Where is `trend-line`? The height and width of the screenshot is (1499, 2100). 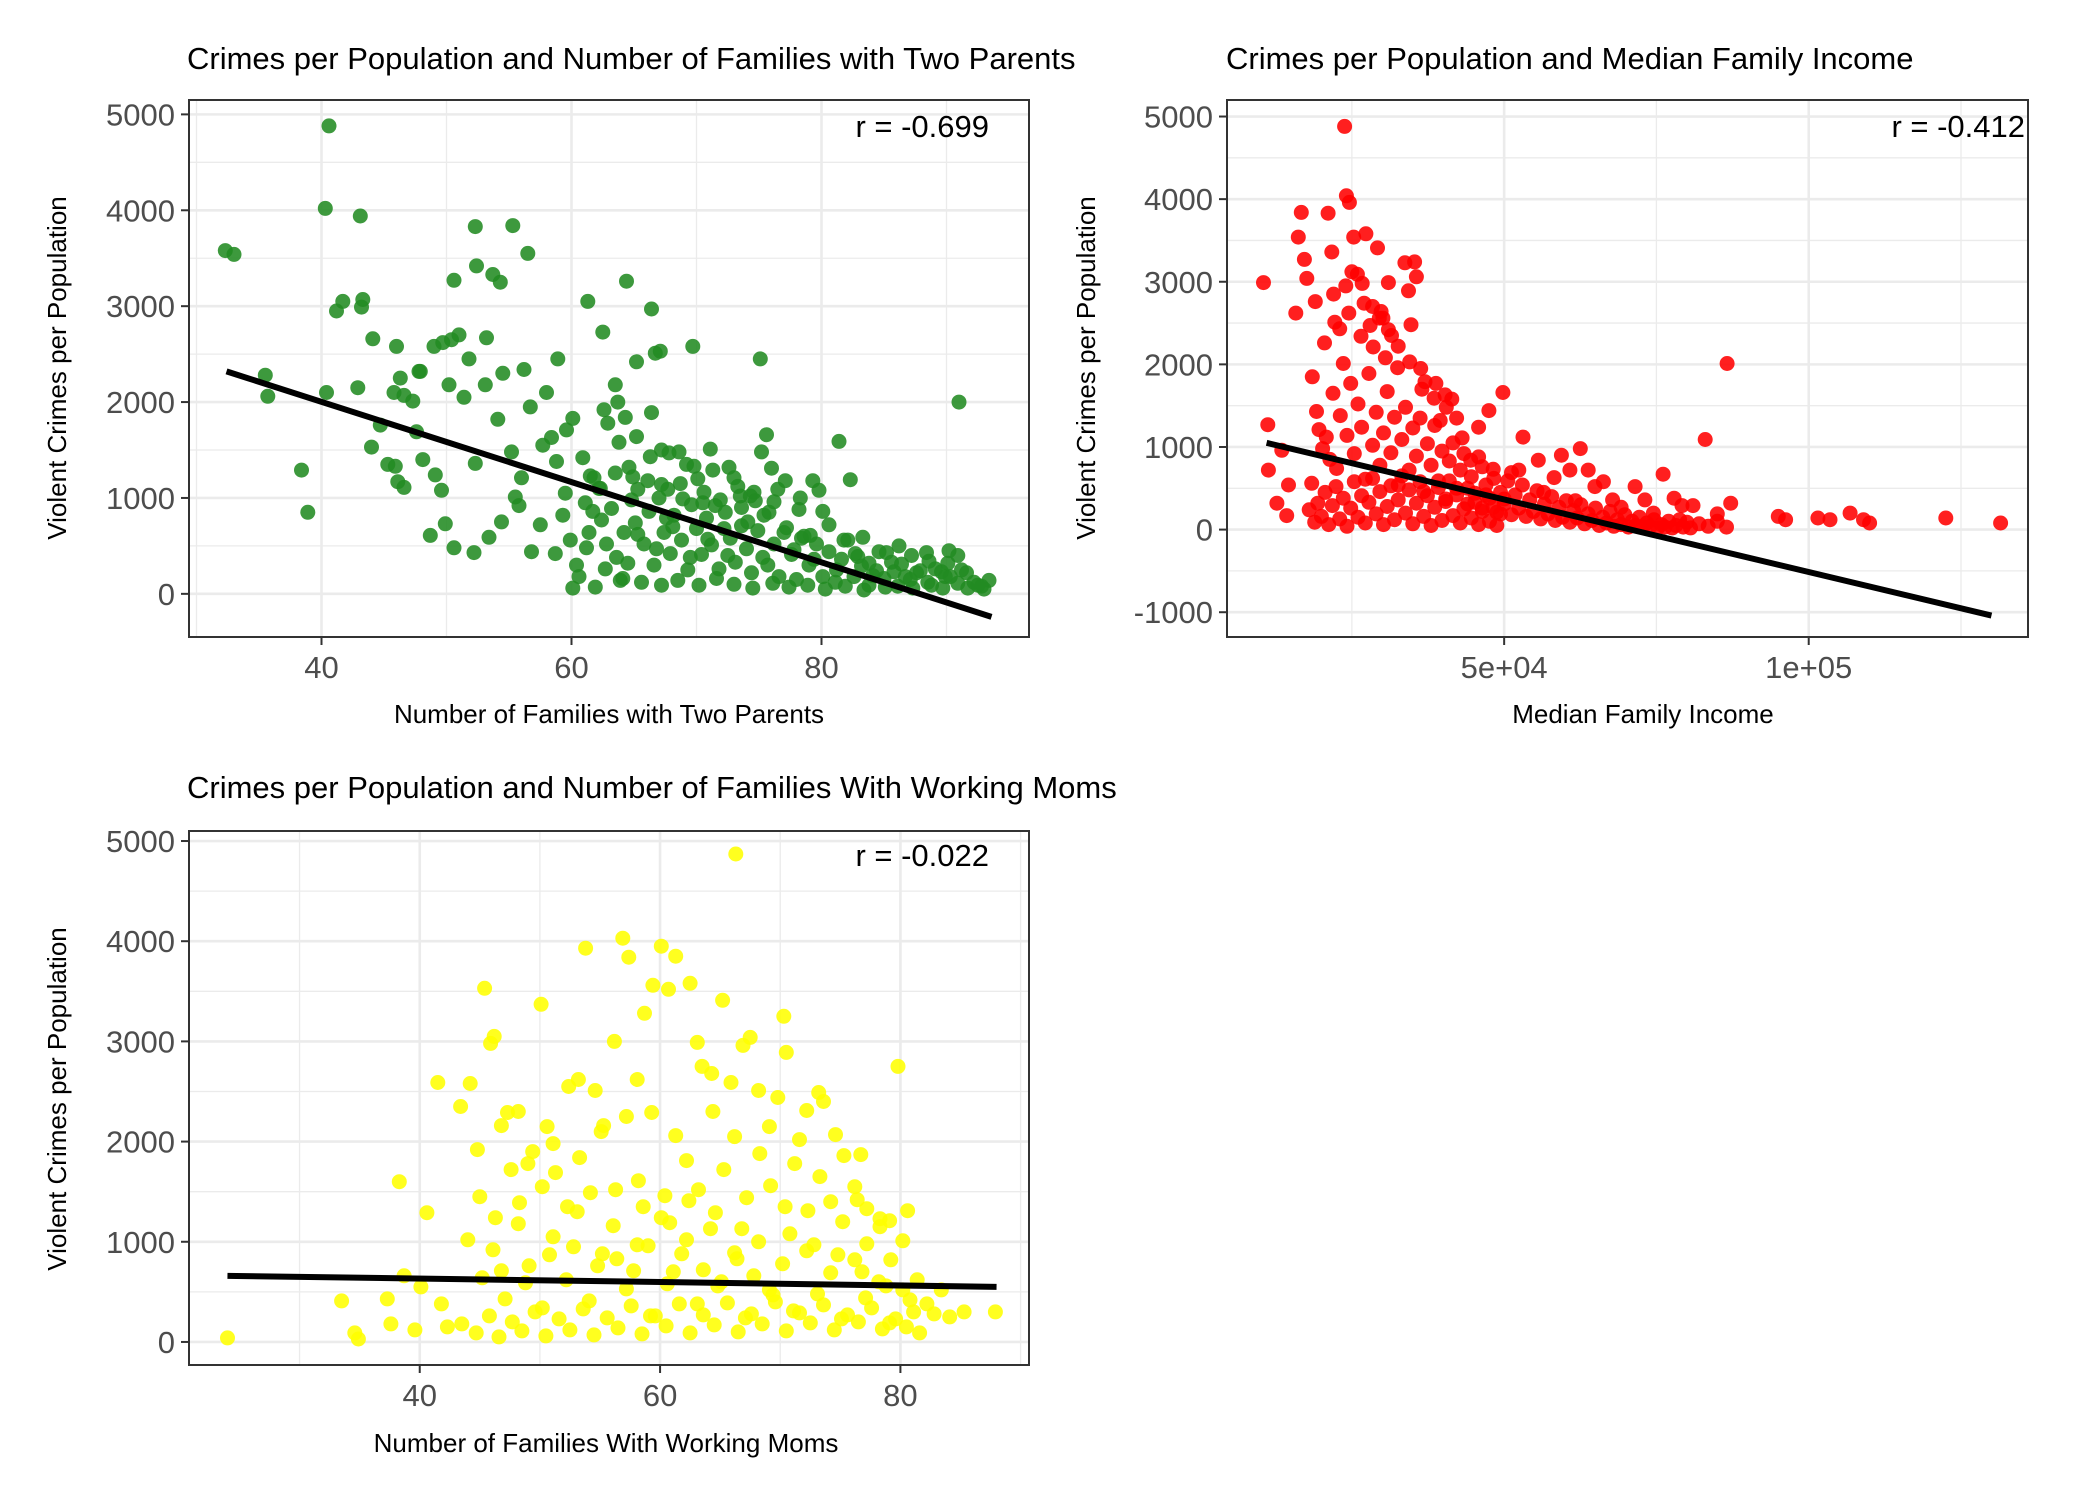 trend-line is located at coordinates (1629, 529).